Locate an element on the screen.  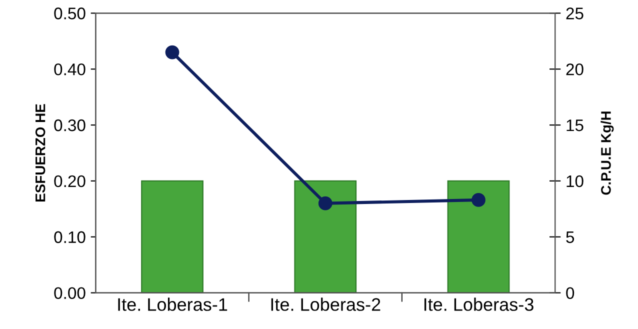
y-tick-label: 0.10 is located at coordinates (70, 237).